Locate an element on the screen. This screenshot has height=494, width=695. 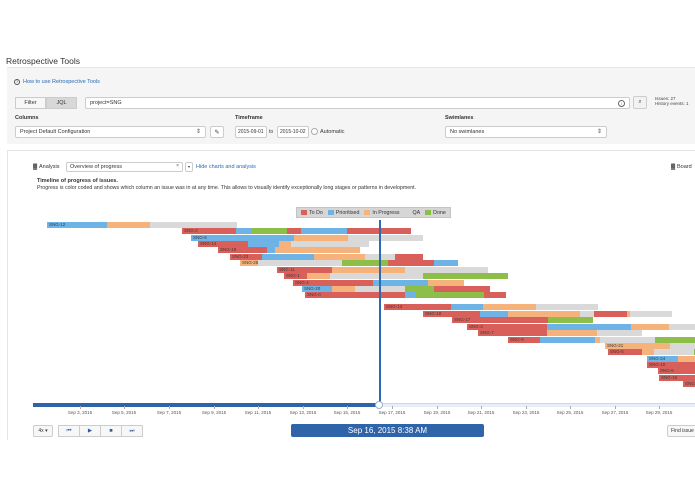
help-link-text: How to use Retrospective Tools is located at coordinates (61, 82).